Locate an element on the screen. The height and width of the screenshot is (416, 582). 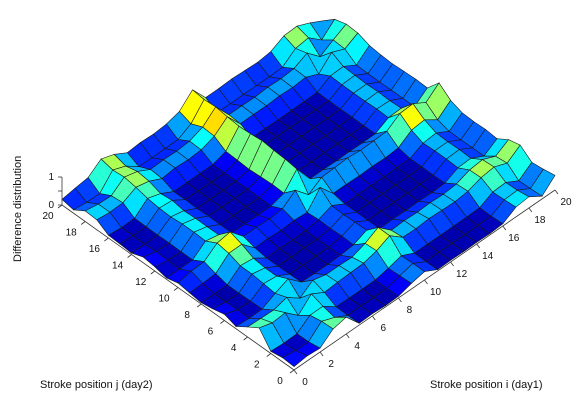
x-tick-label: 4 is located at coordinates (357, 346).